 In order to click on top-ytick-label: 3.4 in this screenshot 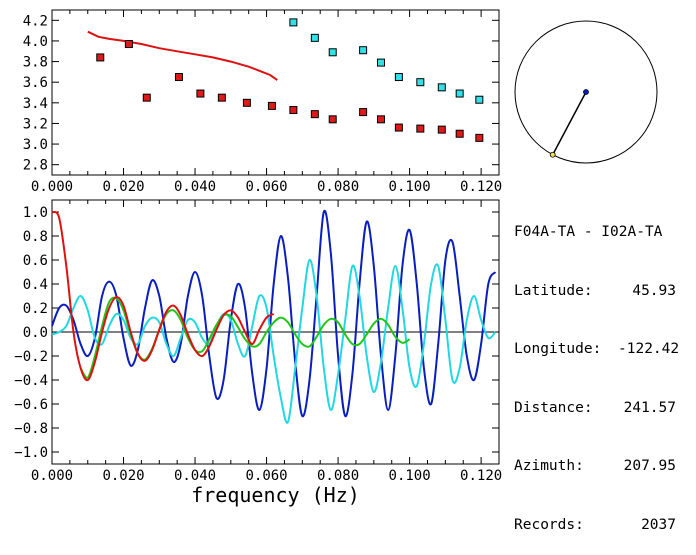, I will do `click(35, 104)`.